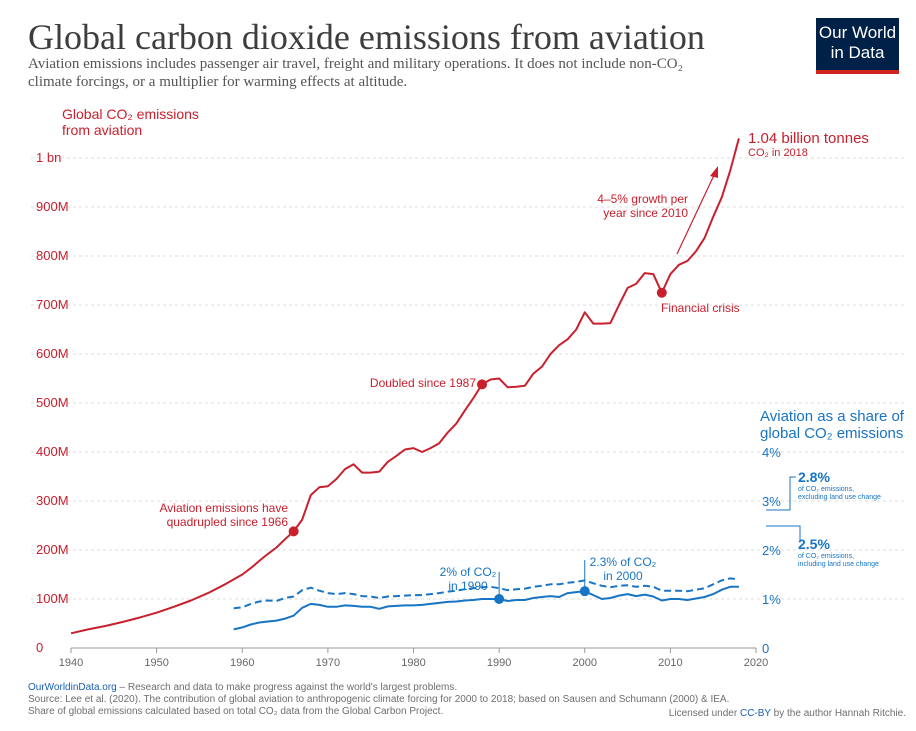 The width and height of the screenshot is (916, 731). What do you see at coordinates (826, 489) in the screenshot?
I see `end-label-share-excl-note-1: of CO₂ emissions,` at bounding box center [826, 489].